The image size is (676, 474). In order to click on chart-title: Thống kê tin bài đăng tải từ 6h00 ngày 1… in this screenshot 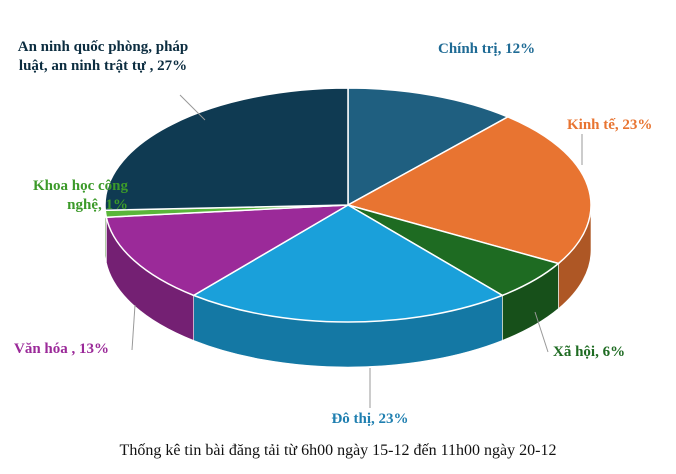, I will do `click(338, 450)`.